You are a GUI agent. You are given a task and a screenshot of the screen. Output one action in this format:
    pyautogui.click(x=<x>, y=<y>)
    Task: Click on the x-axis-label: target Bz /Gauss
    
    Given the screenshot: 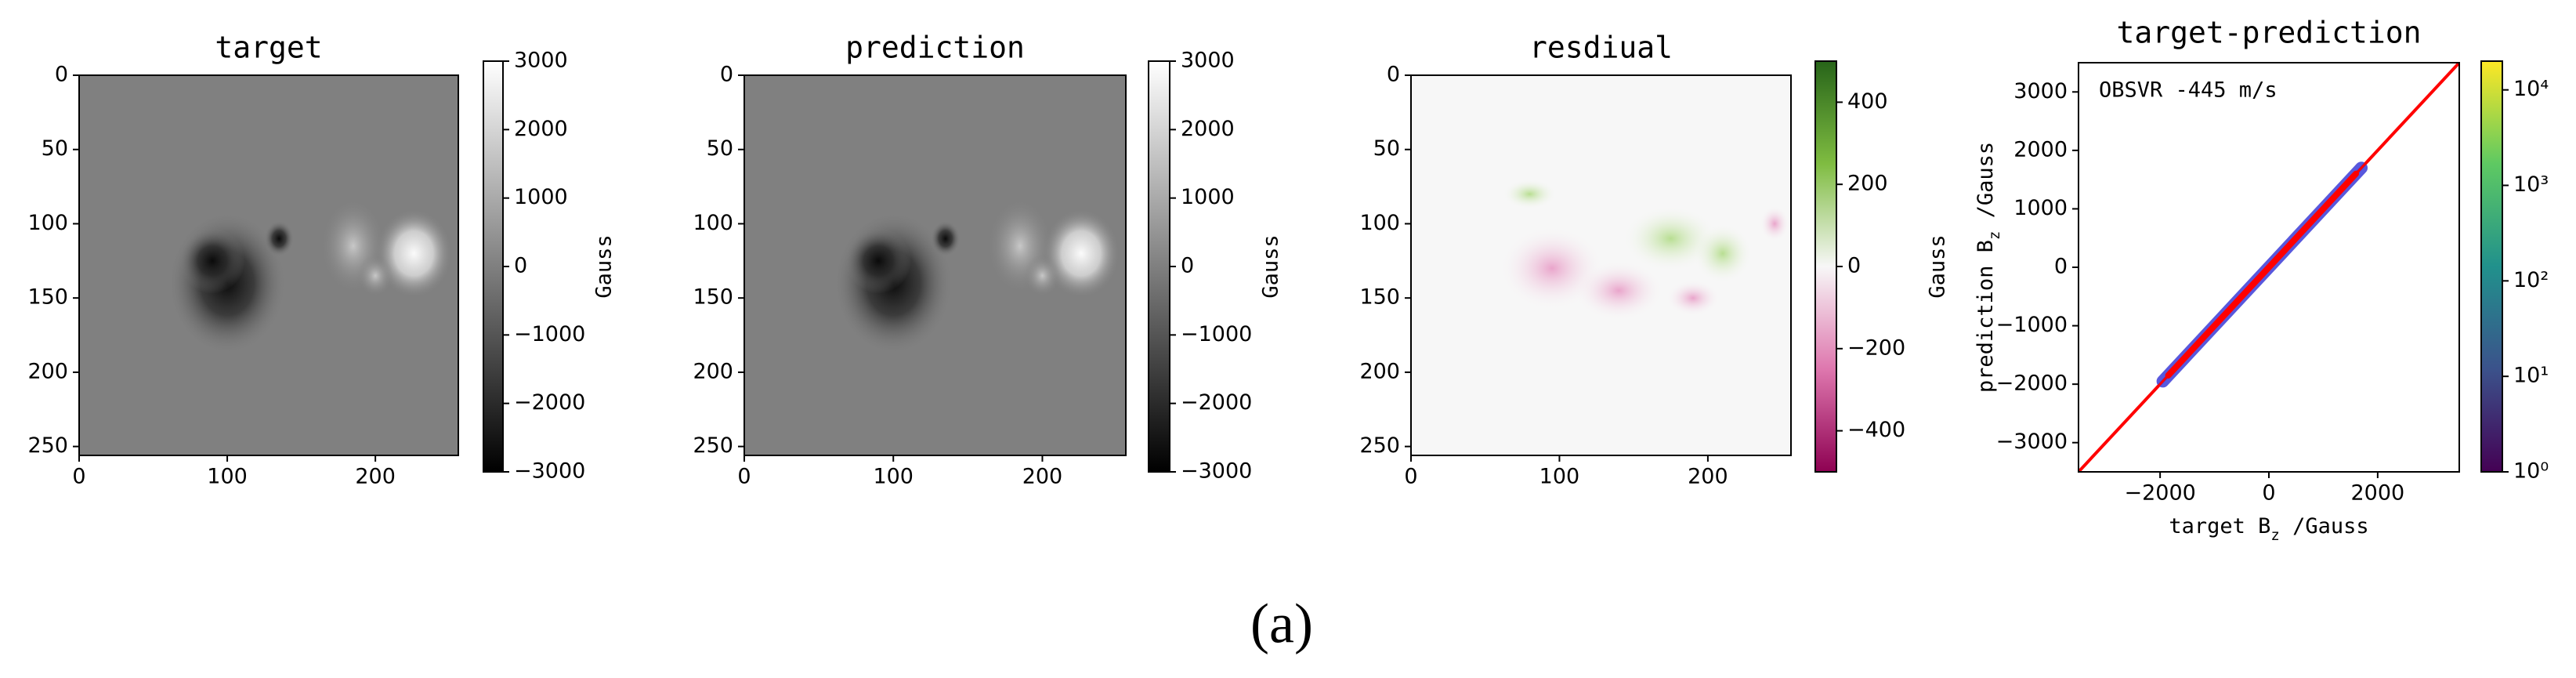 What is the action you would take?
    pyautogui.click(x=2268, y=529)
    